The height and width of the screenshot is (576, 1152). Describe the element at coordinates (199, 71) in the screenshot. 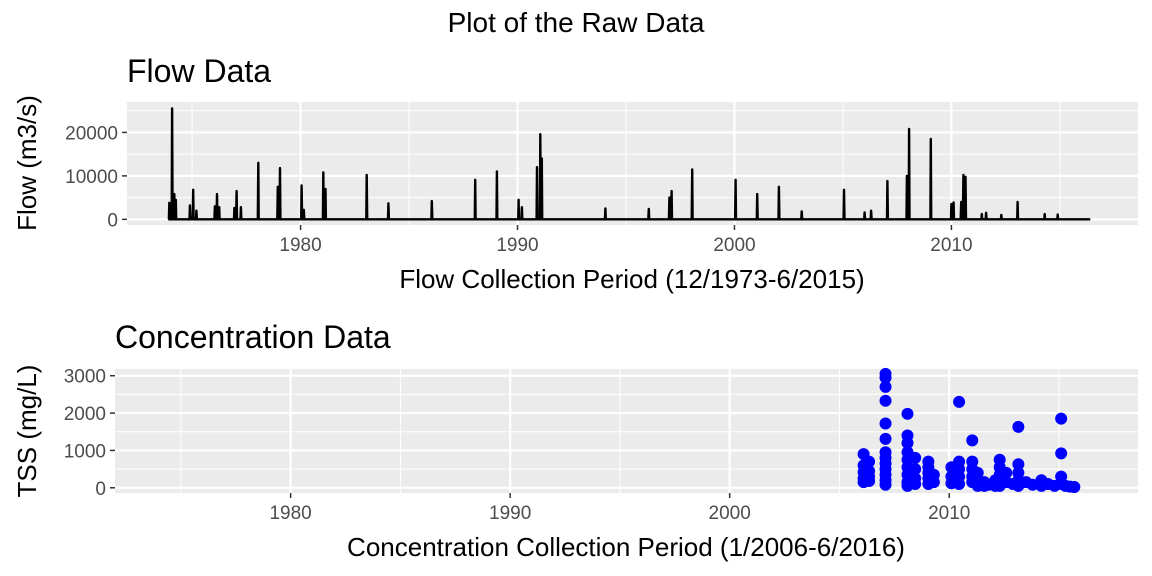

I see `flow-panel-title: Flow Data` at that location.